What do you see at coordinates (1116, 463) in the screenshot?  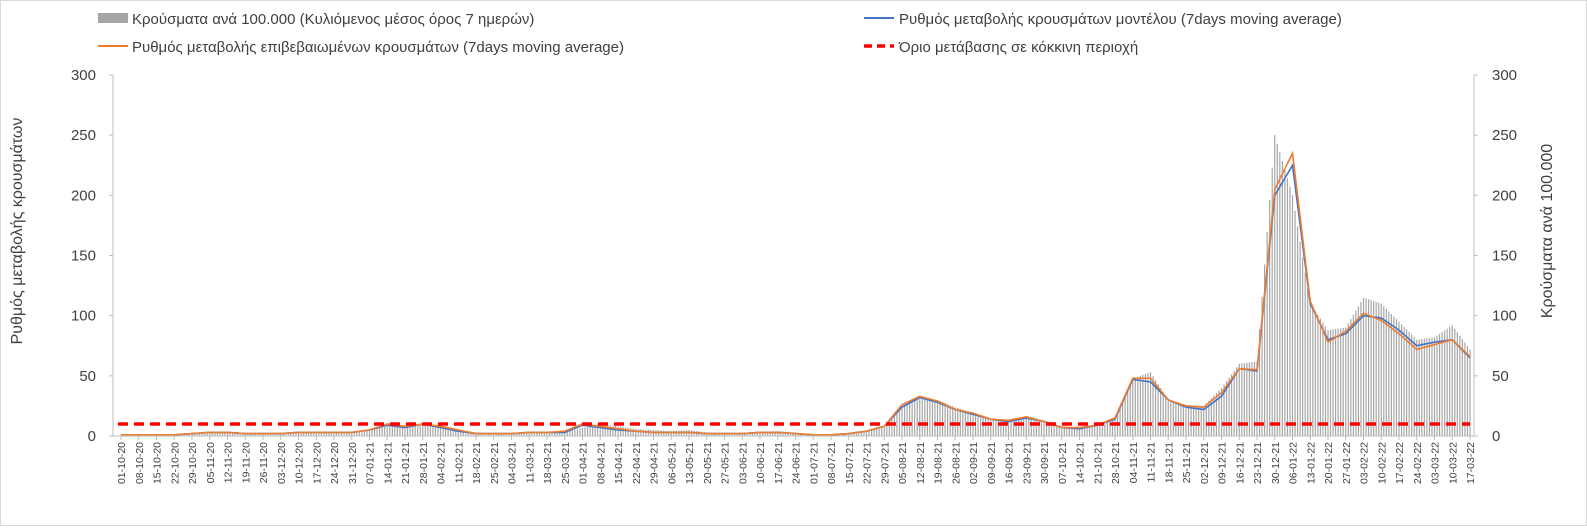 I see `x-tick-label: 28-10-21` at bounding box center [1116, 463].